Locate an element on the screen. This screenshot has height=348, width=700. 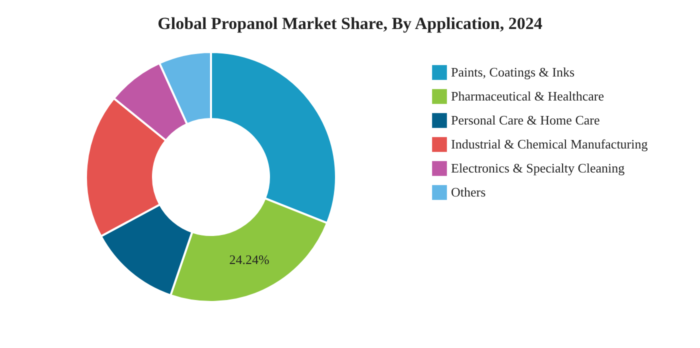
data-label: 24.24% is located at coordinates (249, 260).